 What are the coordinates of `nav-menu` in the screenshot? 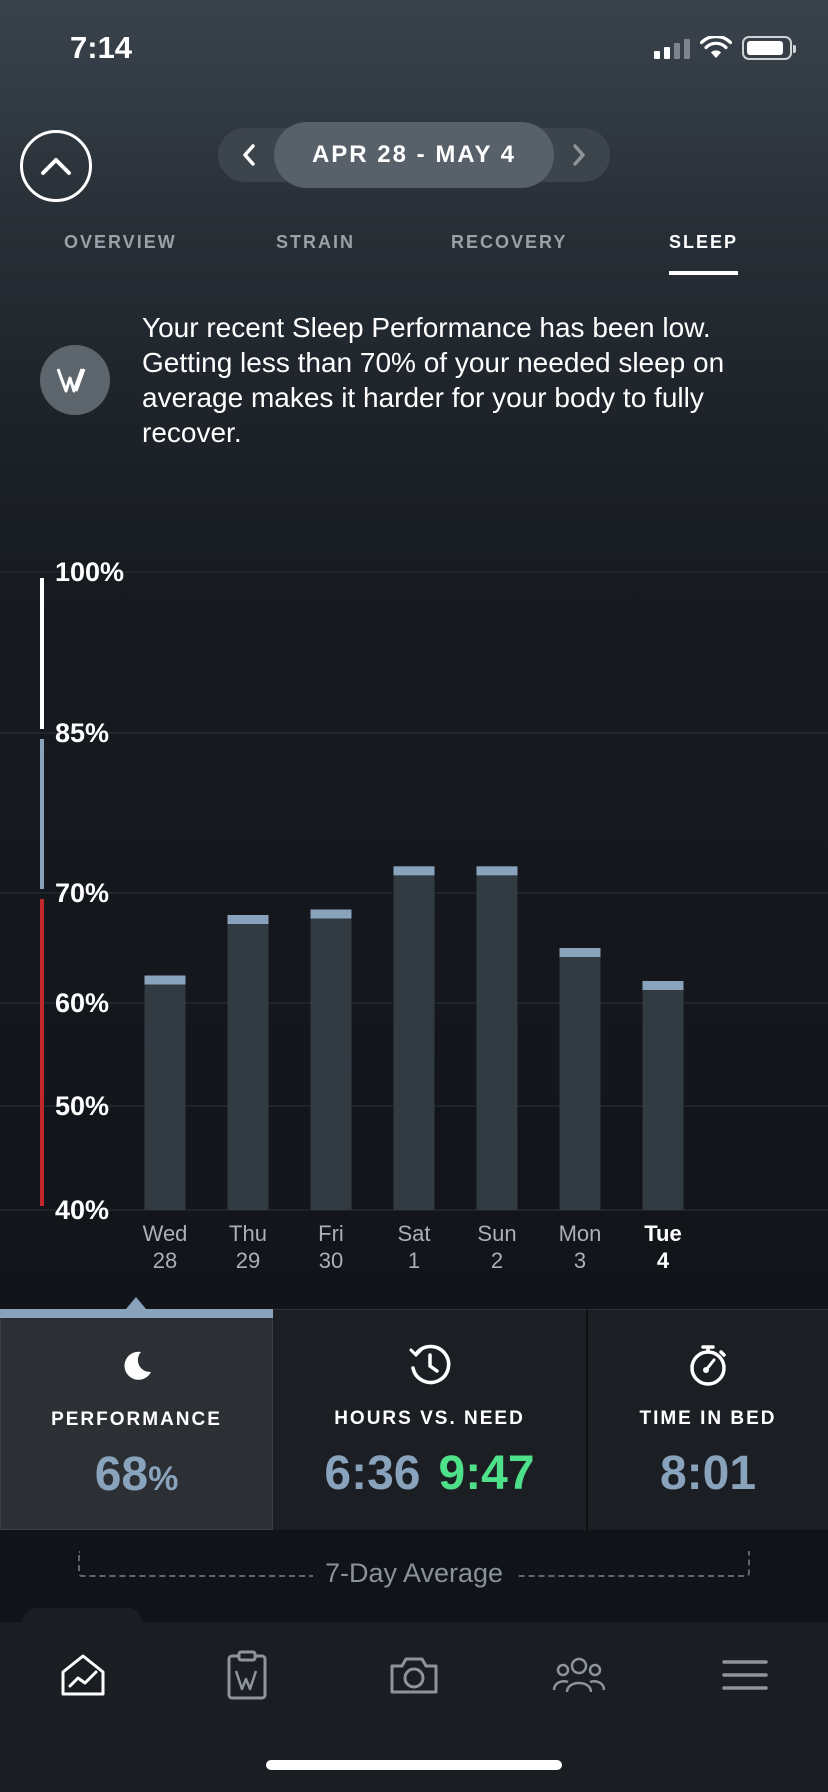 It's located at (745, 1675).